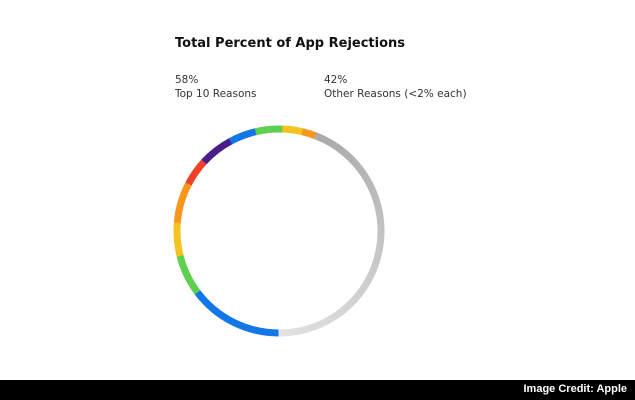 The width and height of the screenshot is (635, 400). What do you see at coordinates (187, 80) in the screenshot?
I see `top-reasons-percent: 58%` at bounding box center [187, 80].